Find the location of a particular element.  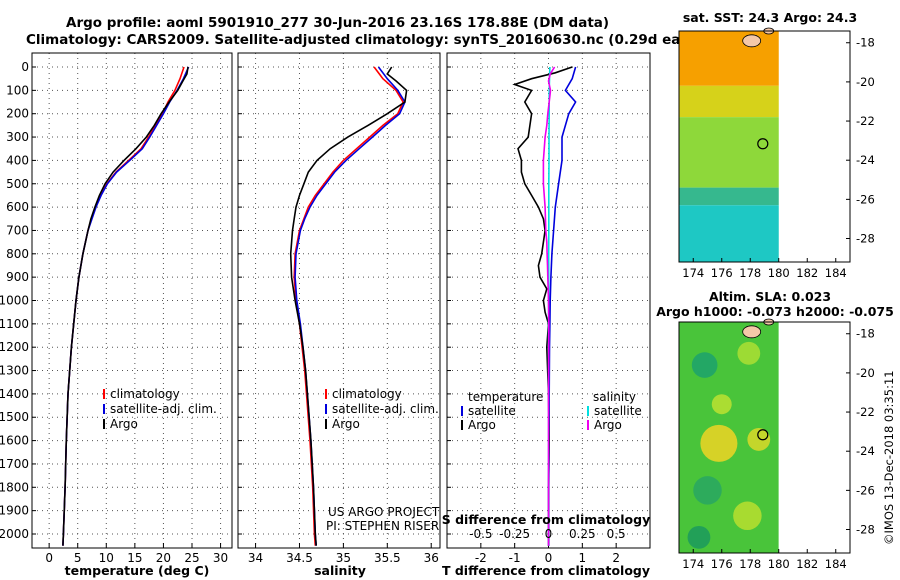

y-tick-label: 1000 is located at coordinates (14, 301).